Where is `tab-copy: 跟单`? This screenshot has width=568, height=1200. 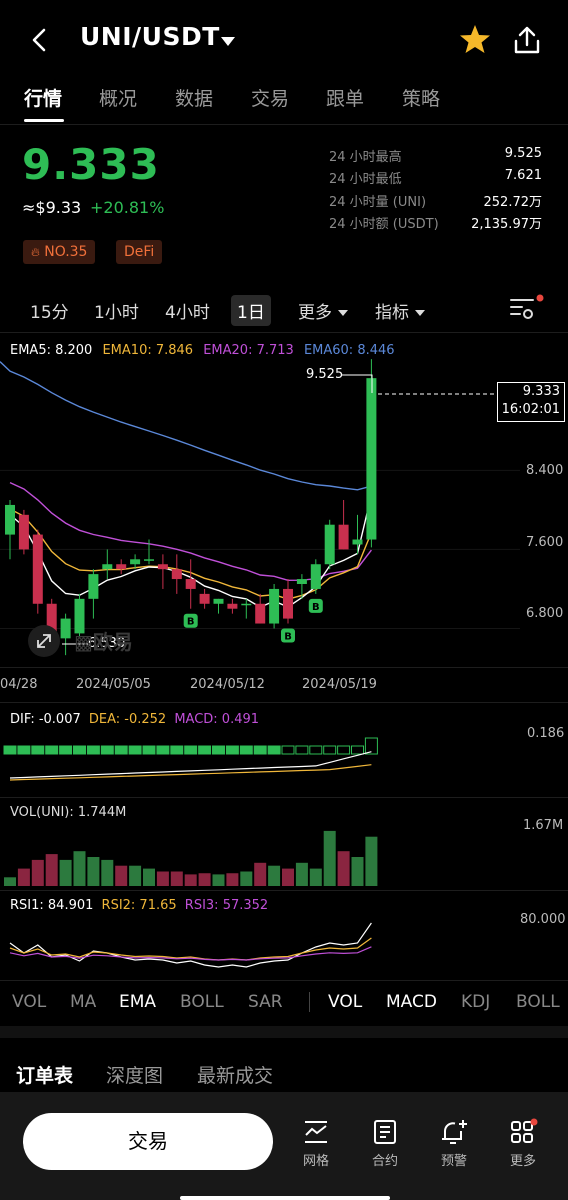
tab-copy: 跟单 is located at coordinates (345, 99).